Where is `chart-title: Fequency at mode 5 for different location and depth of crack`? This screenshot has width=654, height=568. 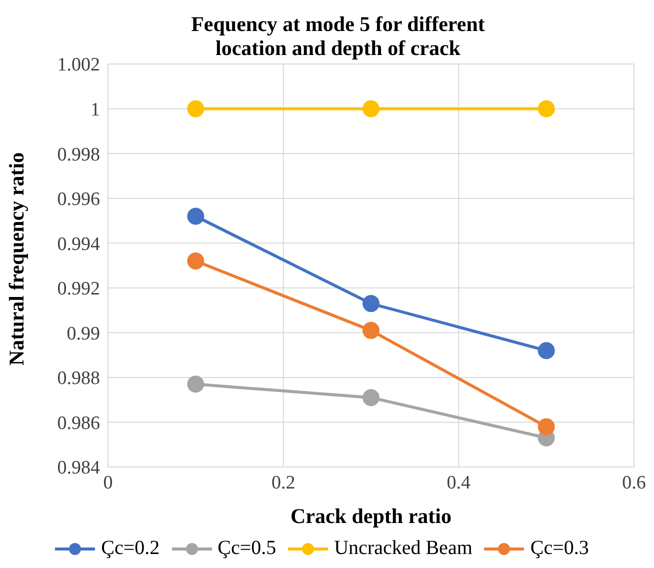 chart-title: Fequency at mode 5 for different location and depth of crack is located at coordinates (338, 36).